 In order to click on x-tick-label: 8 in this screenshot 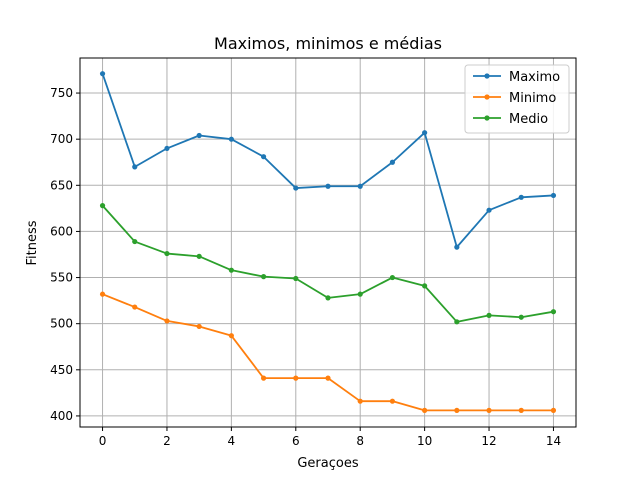, I will do `click(360, 441)`.